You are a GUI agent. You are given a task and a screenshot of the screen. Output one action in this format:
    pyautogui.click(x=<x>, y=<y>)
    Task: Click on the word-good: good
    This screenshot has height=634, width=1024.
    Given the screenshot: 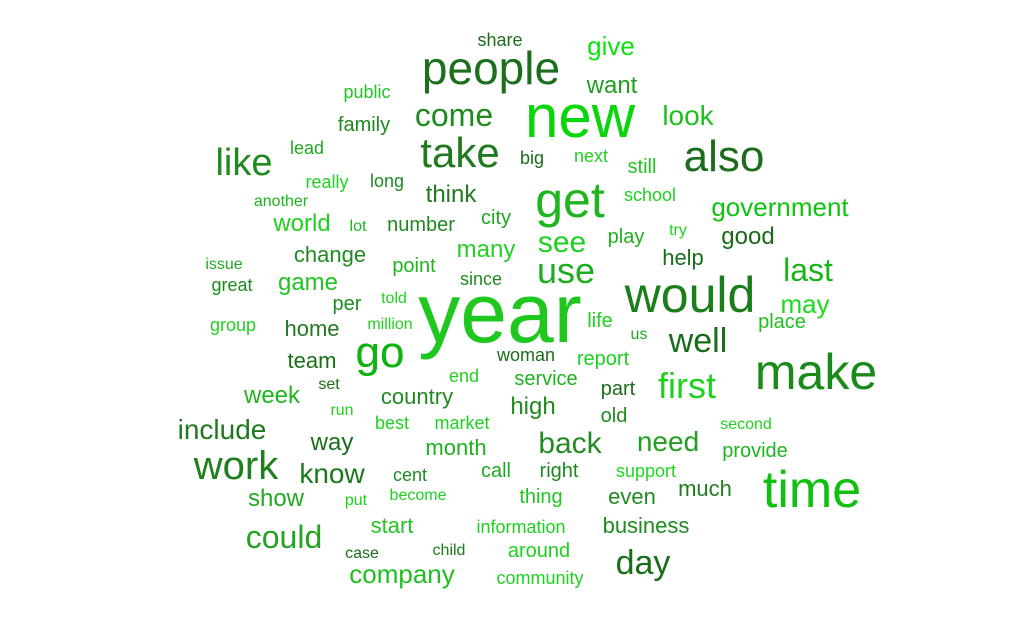 What is the action you would take?
    pyautogui.click(x=748, y=236)
    